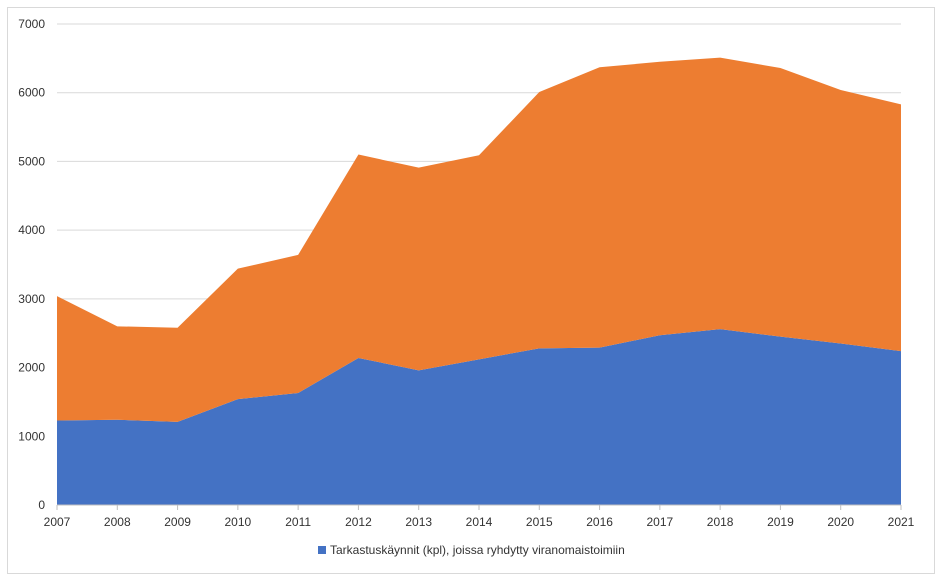 This screenshot has width=944, height=583. What do you see at coordinates (840, 522) in the screenshot?
I see `x-tick-label: 2020` at bounding box center [840, 522].